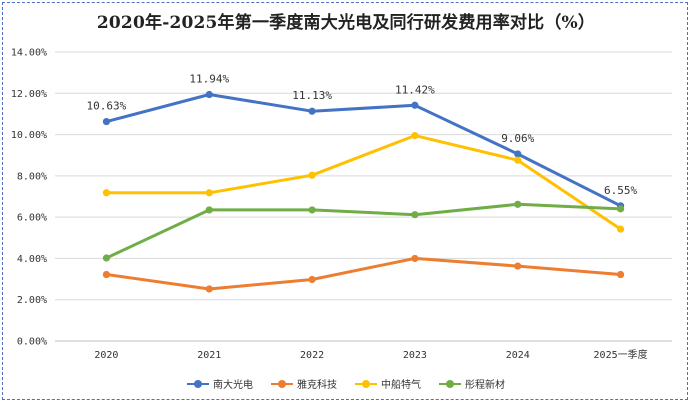 The width and height of the screenshot is (692, 404). Describe the element at coordinates (312, 95) in the screenshot. I see `data-label: 11.13%` at that location.